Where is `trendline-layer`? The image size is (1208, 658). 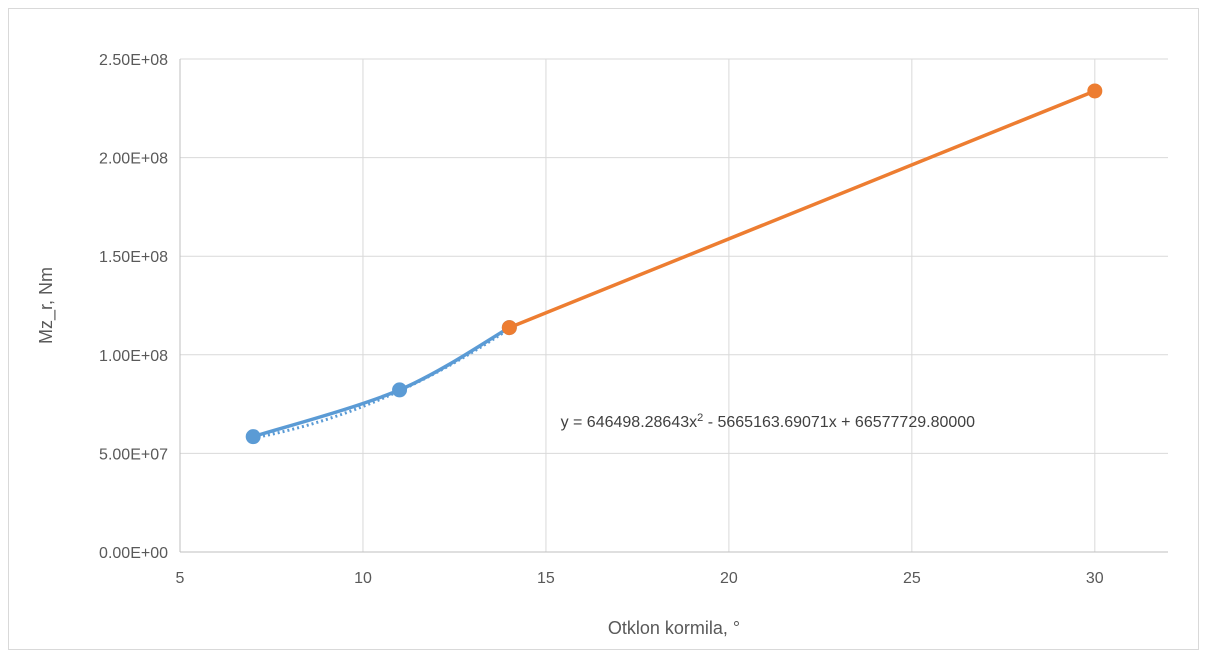
trendline-layer is located at coordinates (381, 383).